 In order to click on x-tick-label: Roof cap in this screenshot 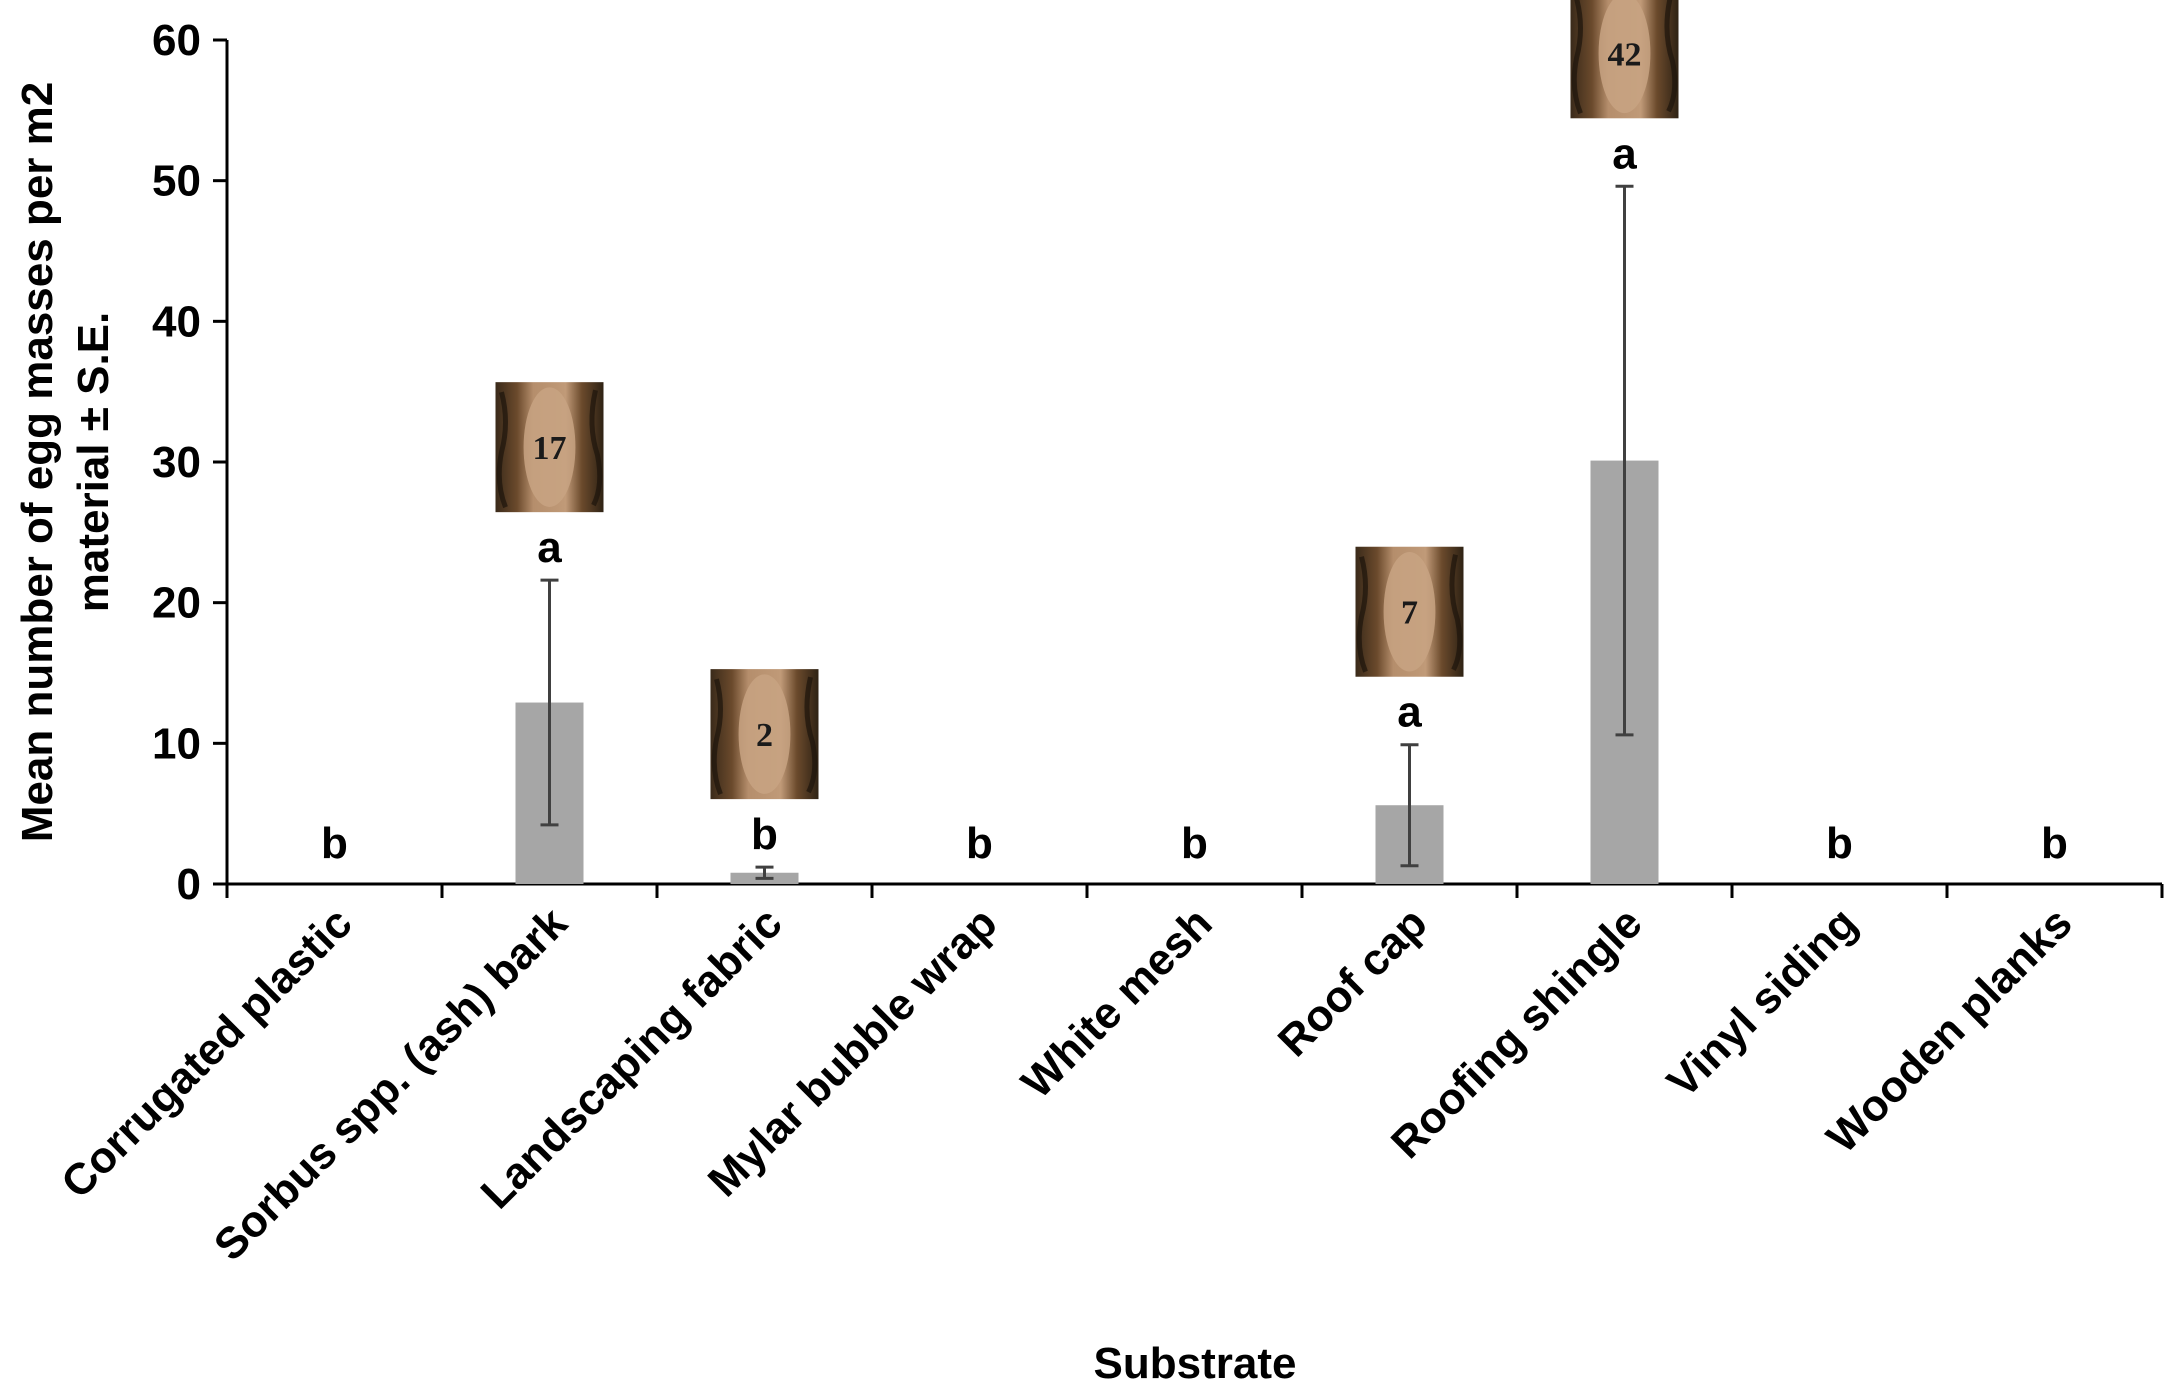, I will do `click(1353, 982)`.